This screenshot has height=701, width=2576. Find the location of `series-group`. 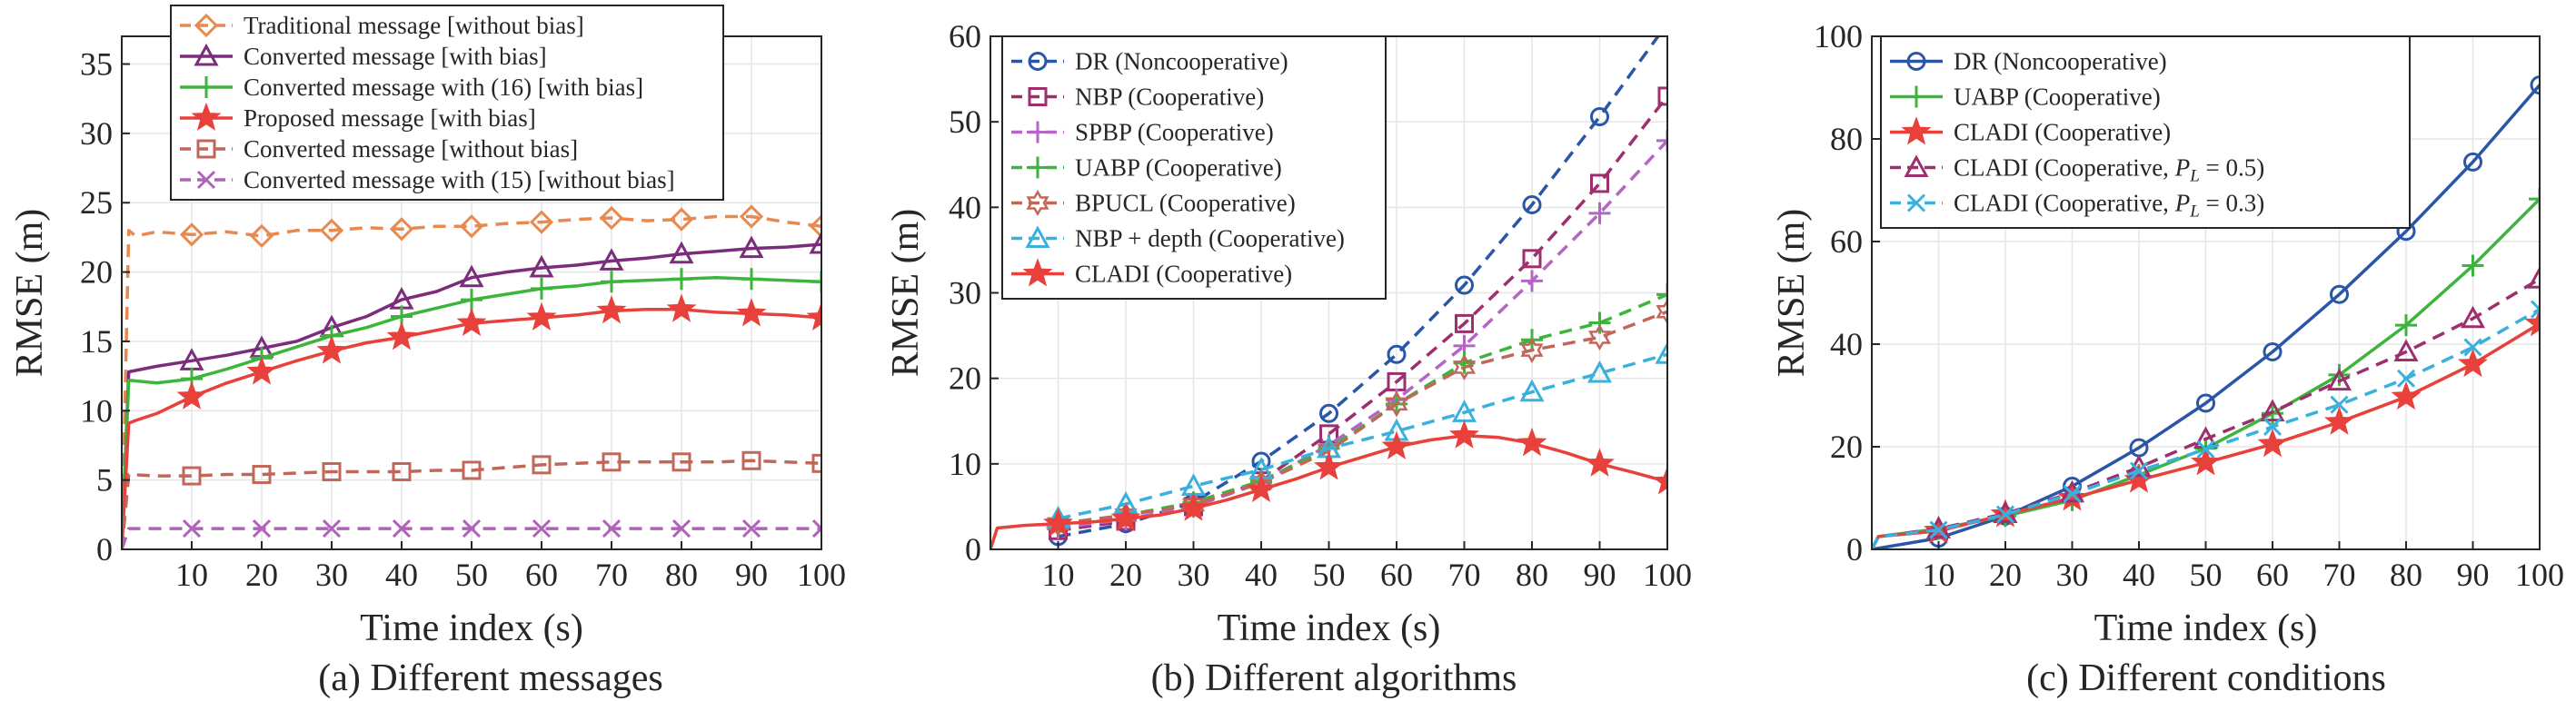

series-group is located at coordinates (471, 376).